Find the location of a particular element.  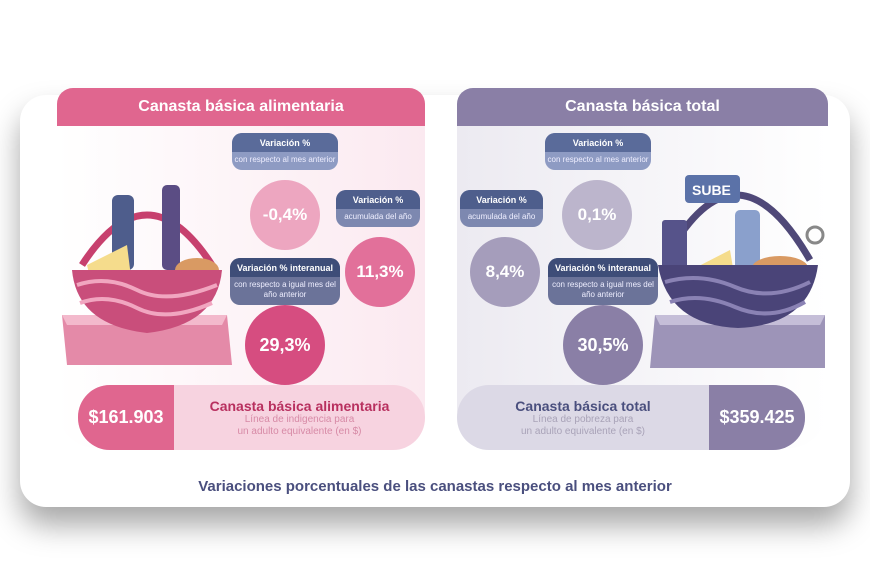

food-basket-name: Canasta básica alimentaria is located at coordinates (299, 405).